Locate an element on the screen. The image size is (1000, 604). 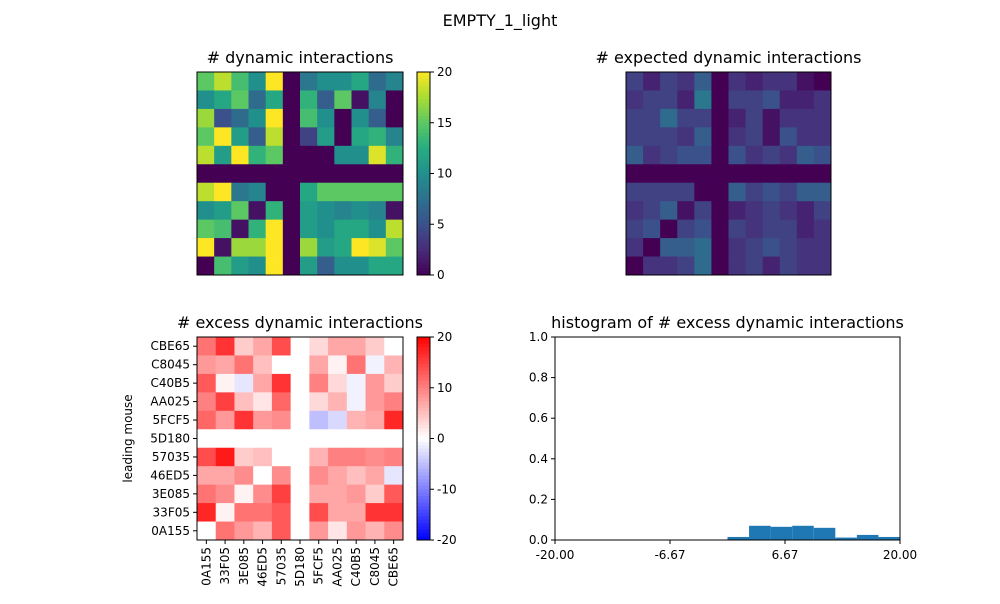
heatmap-dynamic-interactions: # dynamic interactions 0 5 10 15 20 is located at coordinates (324, 165).